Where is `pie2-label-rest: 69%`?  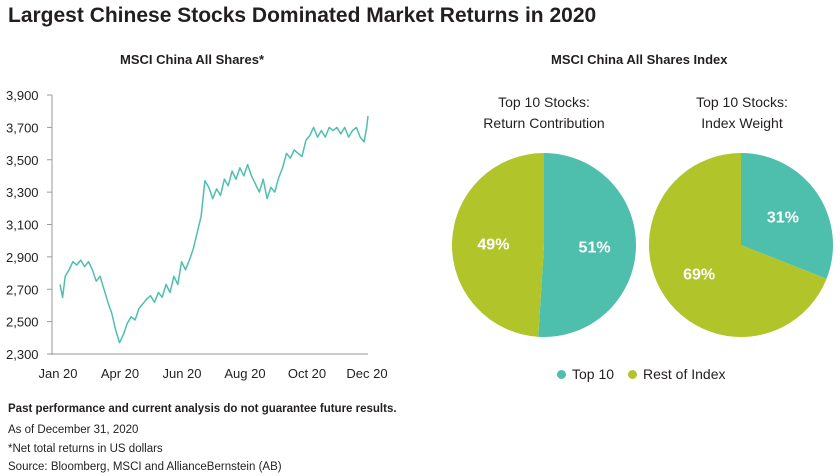
pie2-label-rest: 69% is located at coordinates (699, 274).